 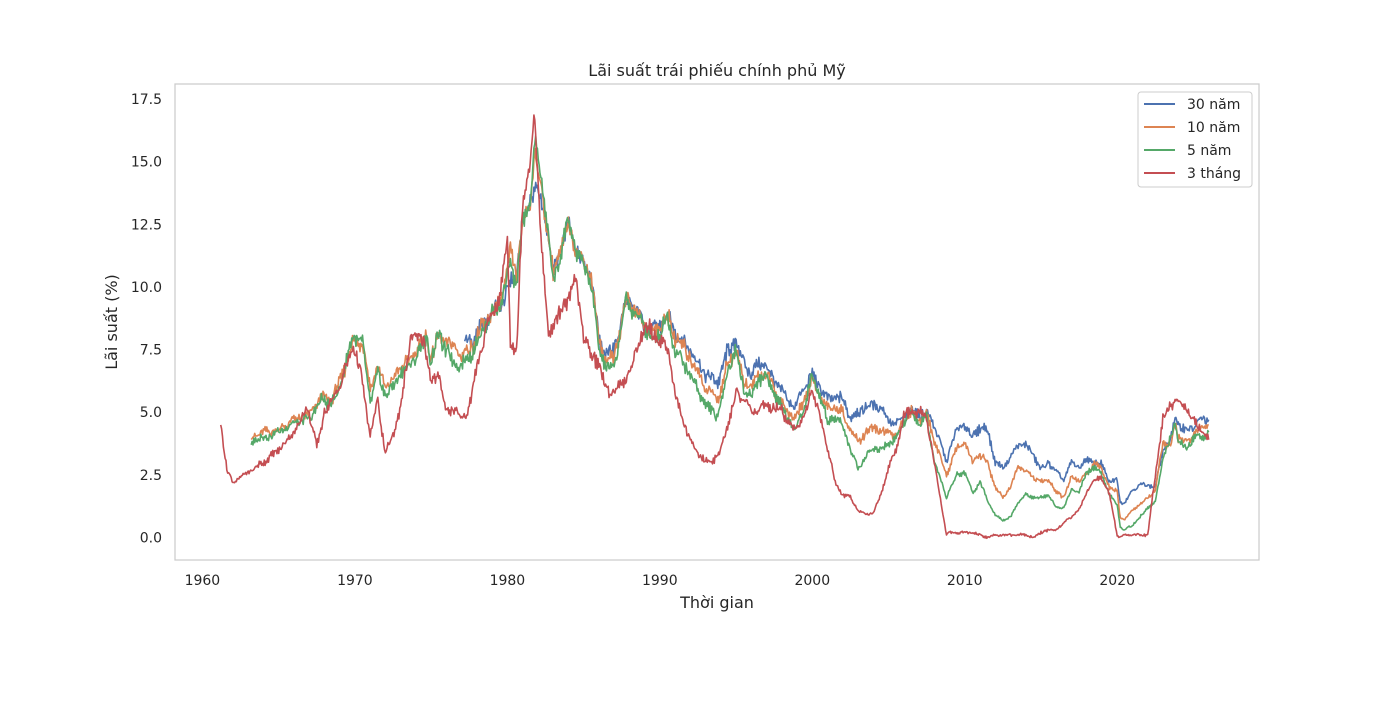 I want to click on legend-label: 3 tháng, so click(x=1214, y=174).